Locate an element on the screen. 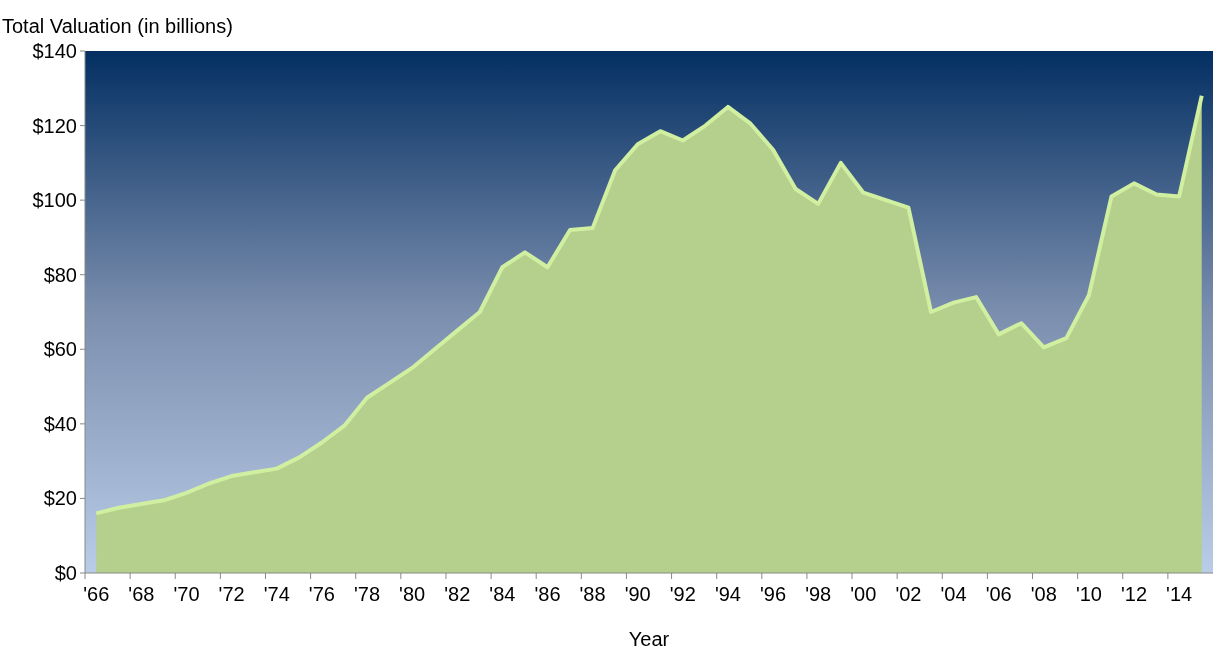  x-tick-label: '86 is located at coordinates (547, 594).